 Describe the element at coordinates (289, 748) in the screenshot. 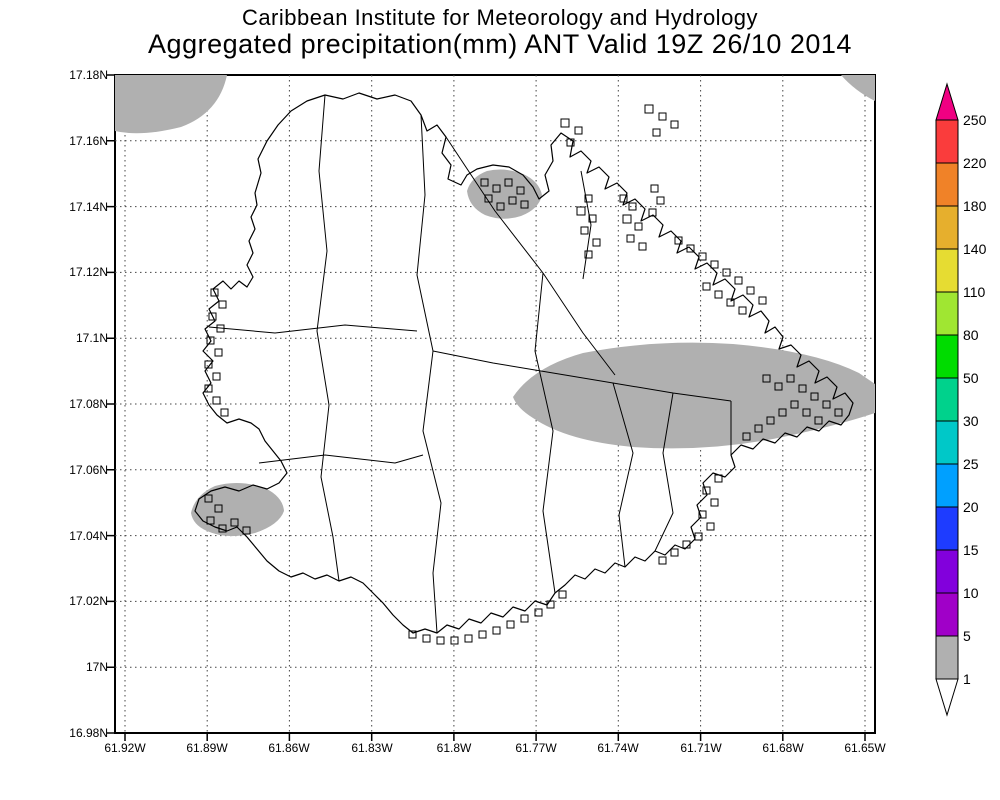

I see `lon-label: 61.86W` at that location.